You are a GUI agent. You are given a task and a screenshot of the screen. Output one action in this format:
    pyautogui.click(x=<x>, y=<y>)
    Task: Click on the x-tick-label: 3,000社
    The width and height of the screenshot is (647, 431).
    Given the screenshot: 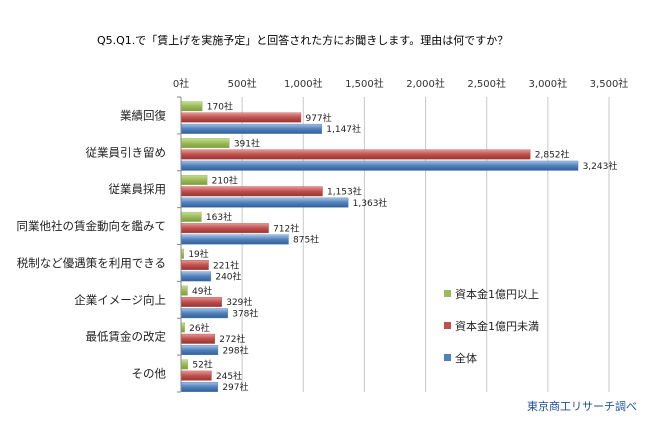 What is the action you would take?
    pyautogui.click(x=548, y=83)
    